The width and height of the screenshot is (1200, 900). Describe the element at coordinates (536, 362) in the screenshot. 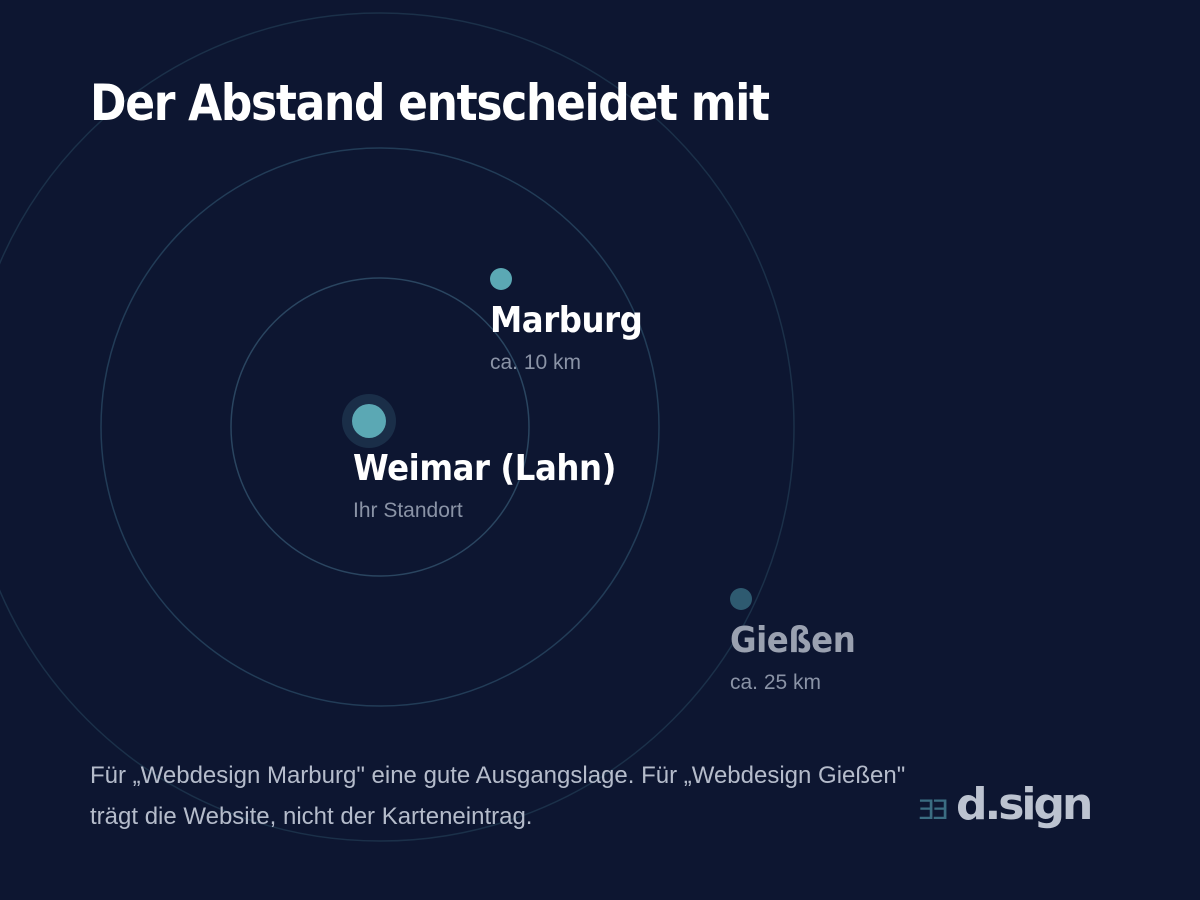

I see `marburg-subtitle: ca. 10 km` at that location.